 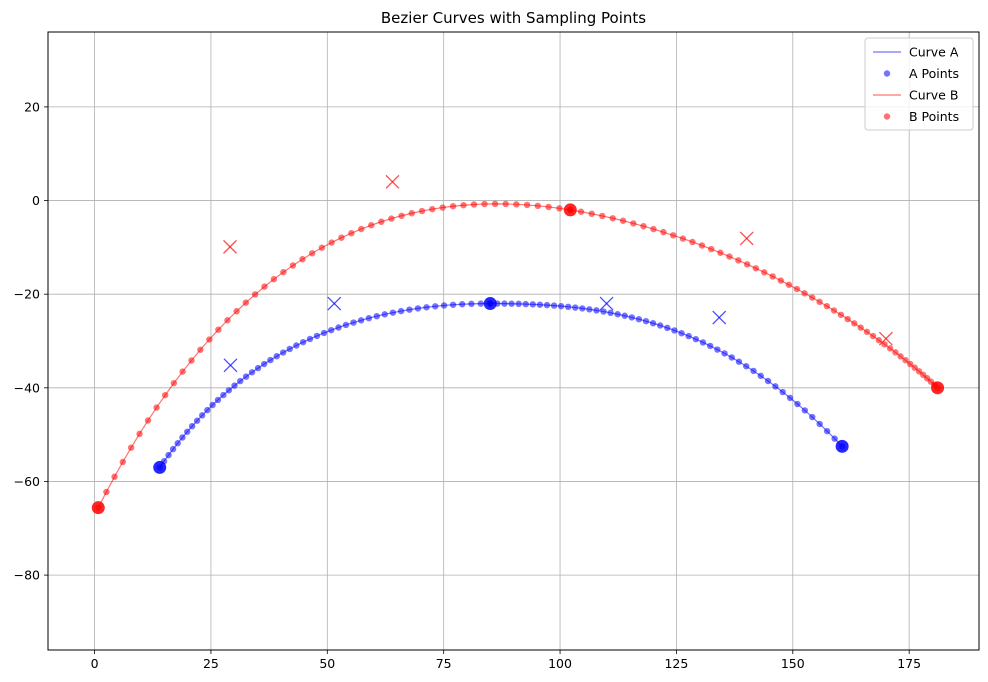 What do you see at coordinates (676, 663) in the screenshot?
I see `x-tick-label: 125` at bounding box center [676, 663].